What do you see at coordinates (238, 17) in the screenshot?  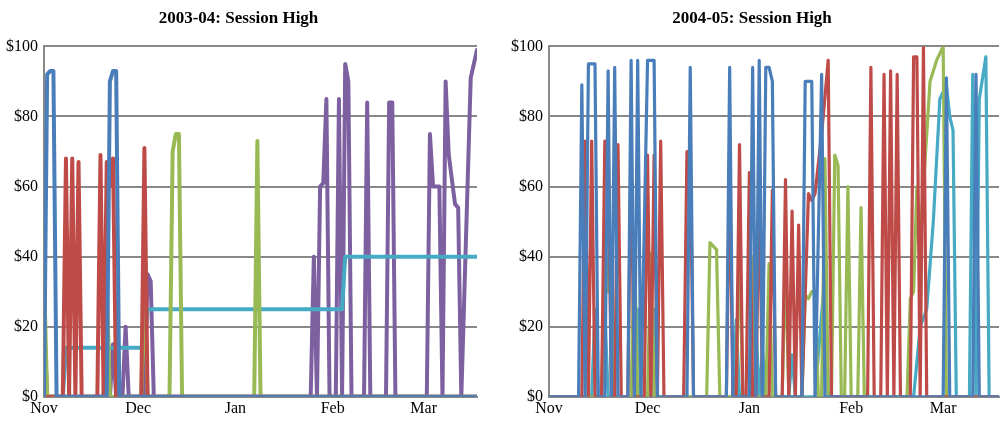 I see `chart-title: 2003-04: Session High` at bounding box center [238, 17].